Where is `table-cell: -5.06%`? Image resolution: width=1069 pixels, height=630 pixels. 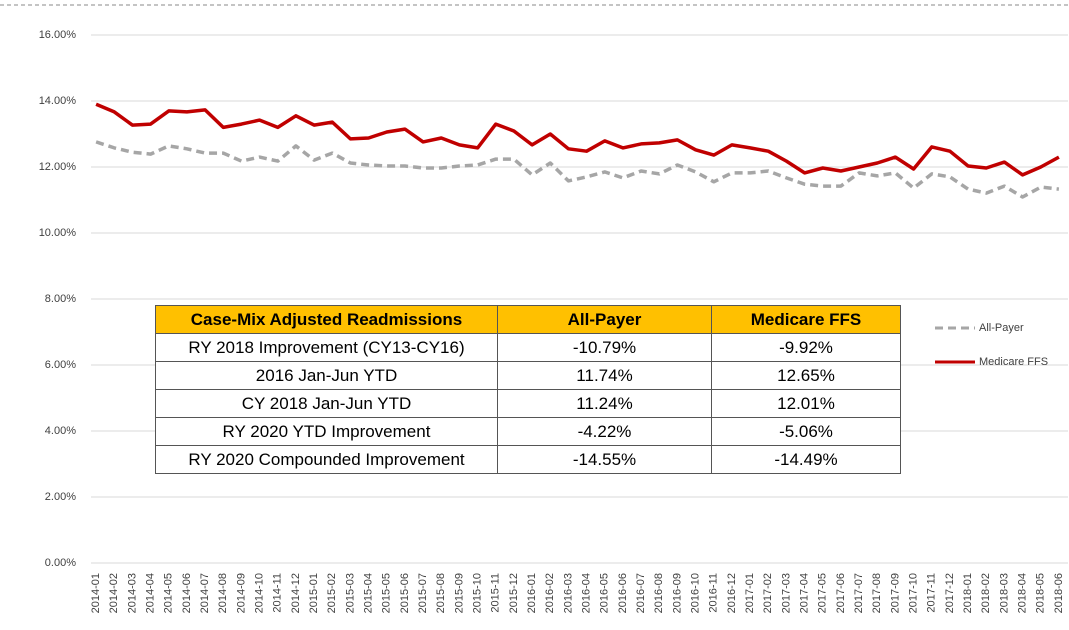 table-cell: -5.06% is located at coordinates (806, 431).